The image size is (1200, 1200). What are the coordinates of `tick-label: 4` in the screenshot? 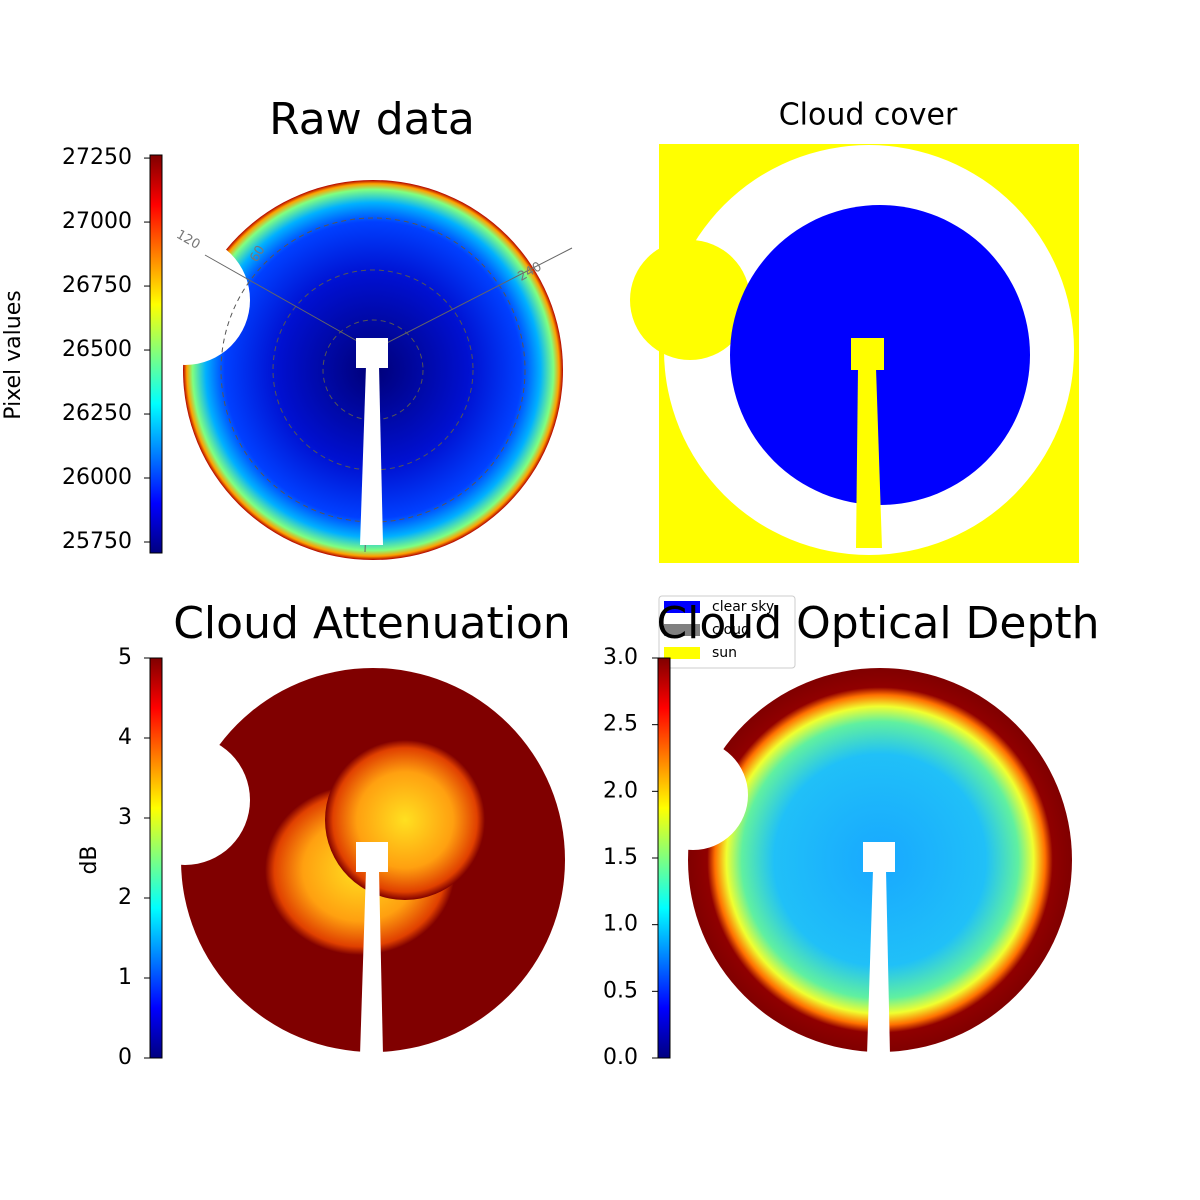 It's located at (125, 737).